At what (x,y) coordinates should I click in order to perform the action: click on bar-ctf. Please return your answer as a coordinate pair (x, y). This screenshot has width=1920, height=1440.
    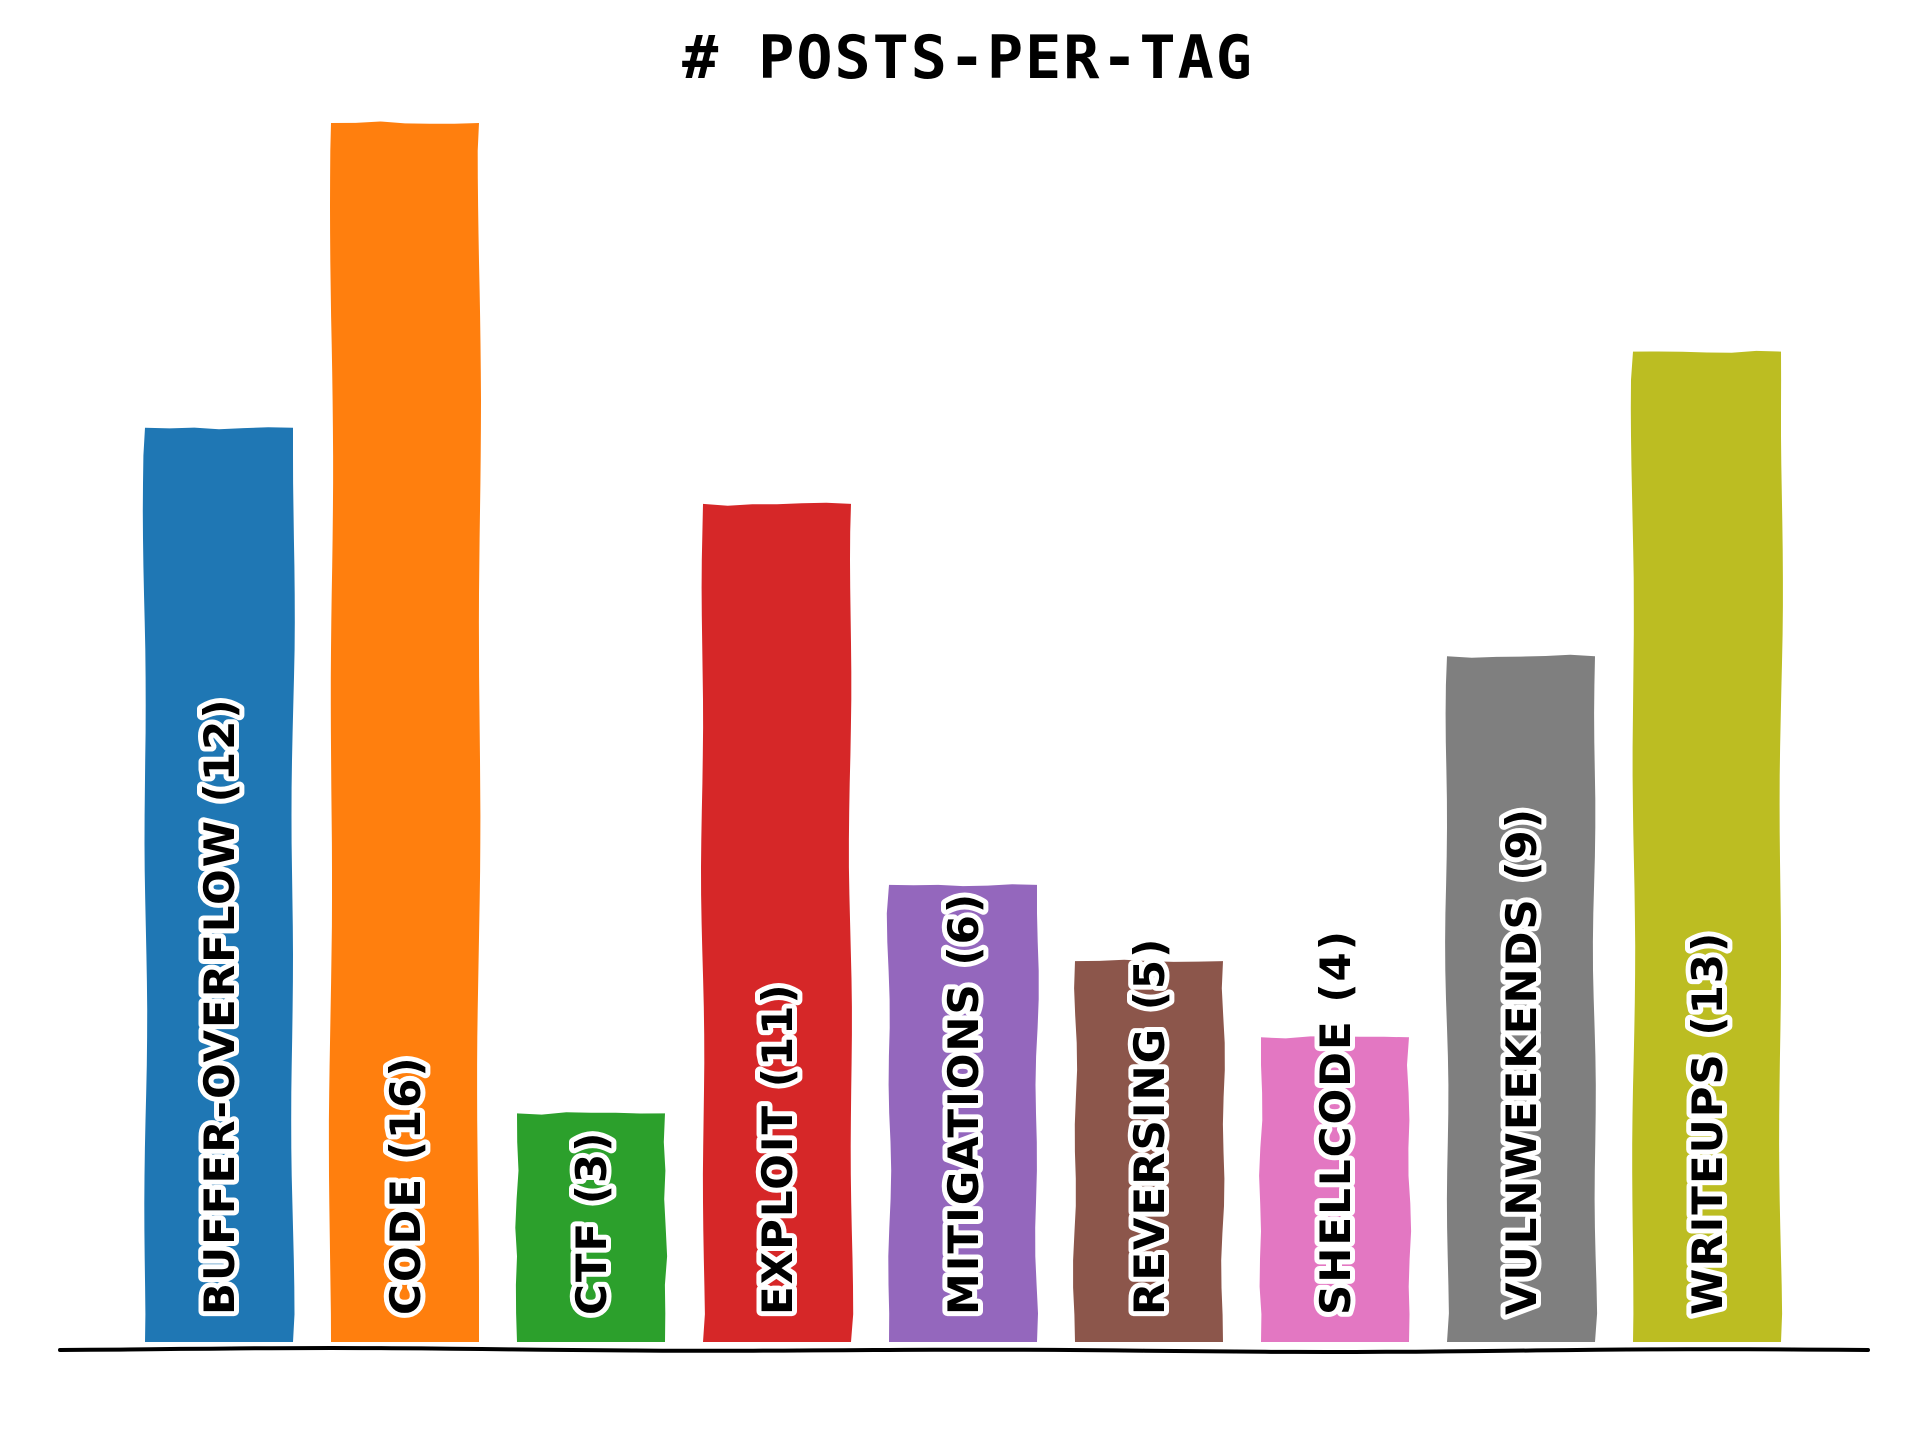
    Looking at the image, I should click on (591, 1227).